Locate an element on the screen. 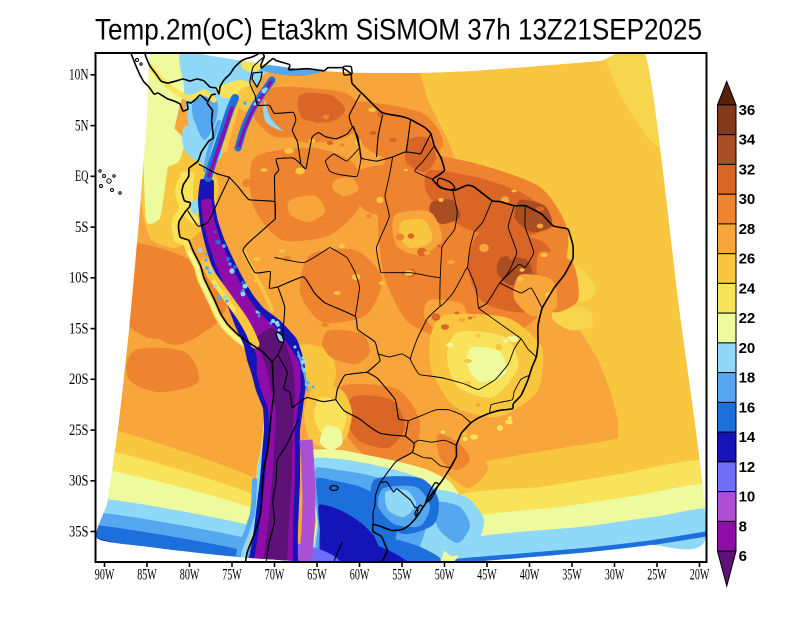  svg-text: 90W is located at coordinates (105, 575).